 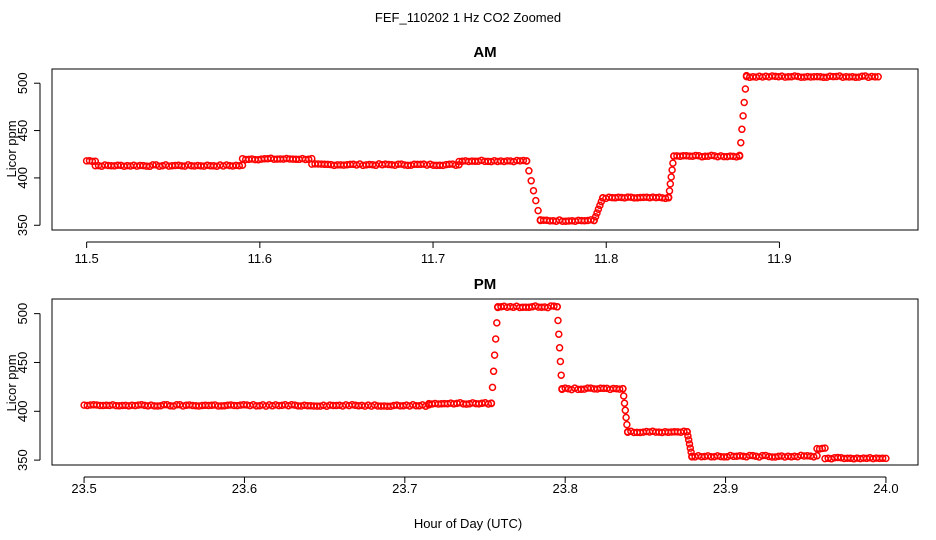 What do you see at coordinates (22, 83) in the screenshot?
I see `am-y-tick-label: 500` at bounding box center [22, 83].